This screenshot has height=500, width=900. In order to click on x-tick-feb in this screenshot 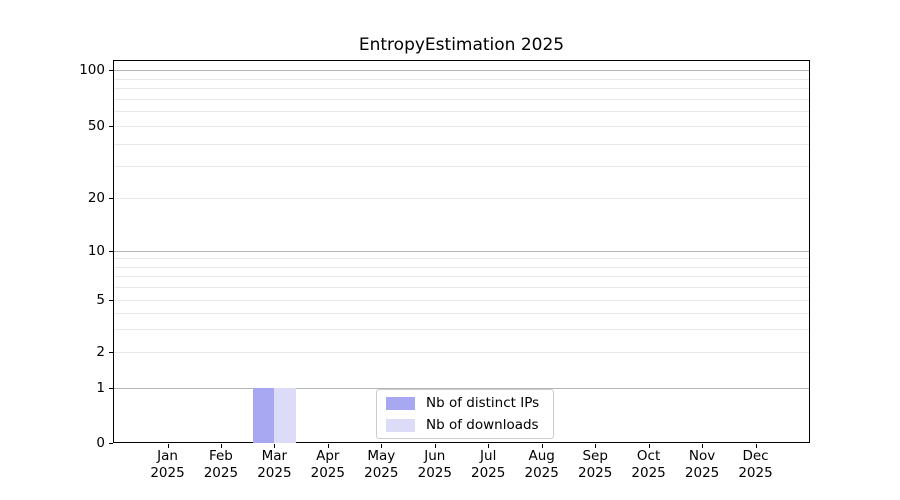, I will do `click(221, 446)`.